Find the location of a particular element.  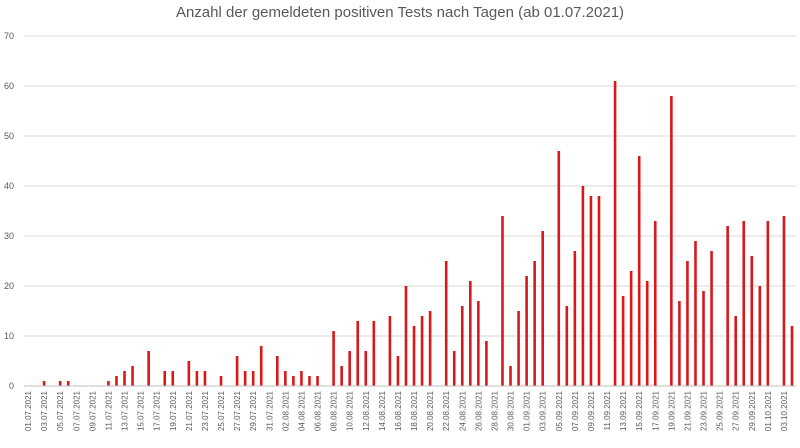

x-tick-label: 27.07.2021 is located at coordinates (237, 410).